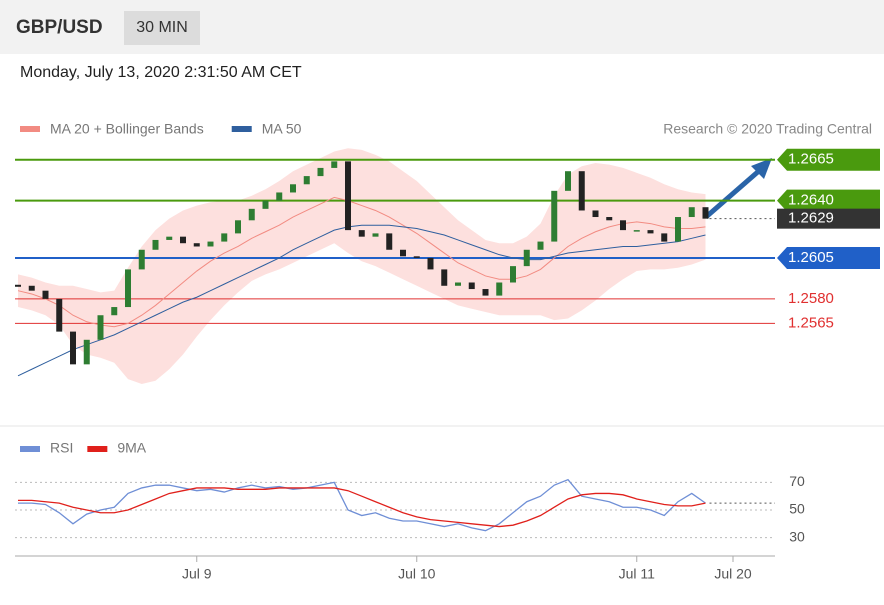 This screenshot has height=605, width=884. Describe the element at coordinates (197, 574) in the screenshot. I see `x-tick-label: Jul 9` at that location.